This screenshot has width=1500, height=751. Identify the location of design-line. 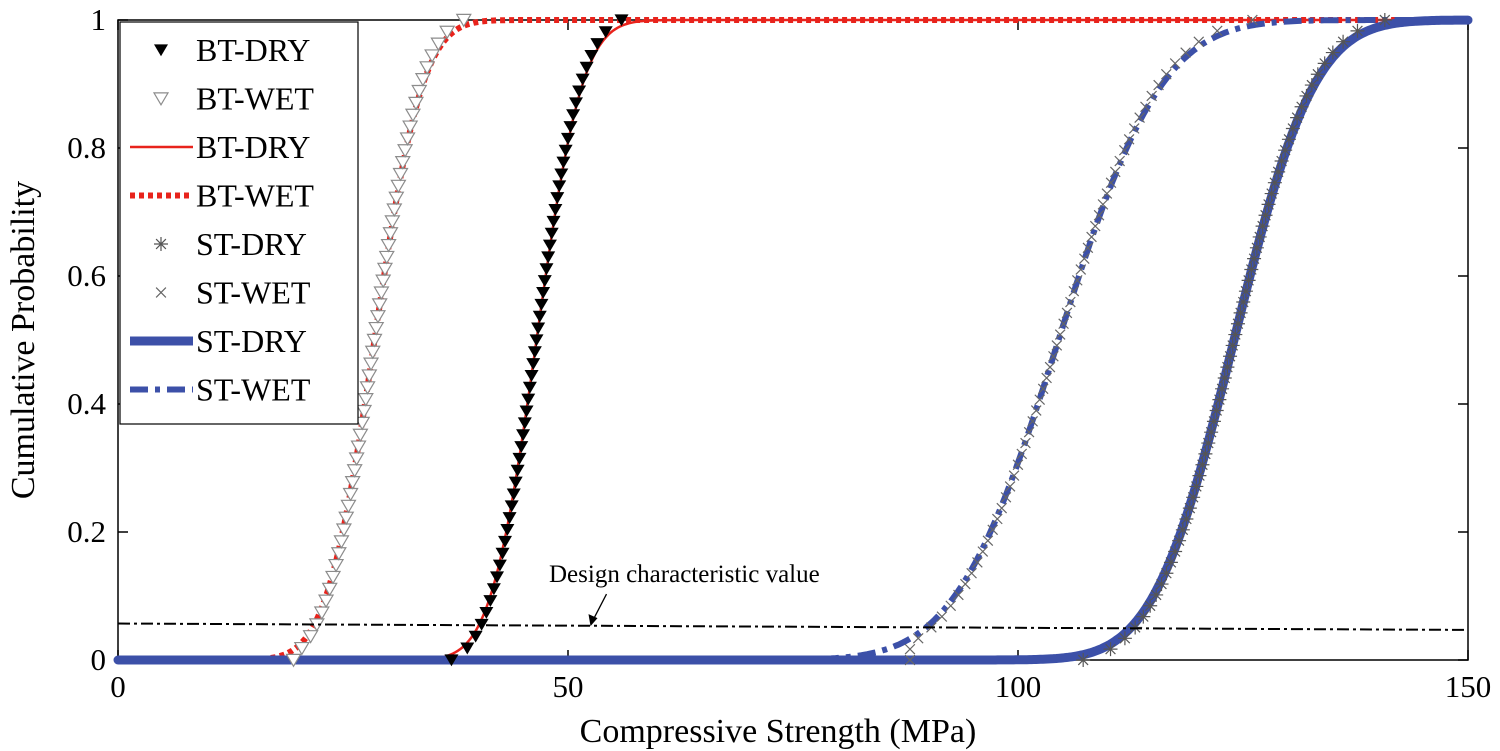
(793, 626).